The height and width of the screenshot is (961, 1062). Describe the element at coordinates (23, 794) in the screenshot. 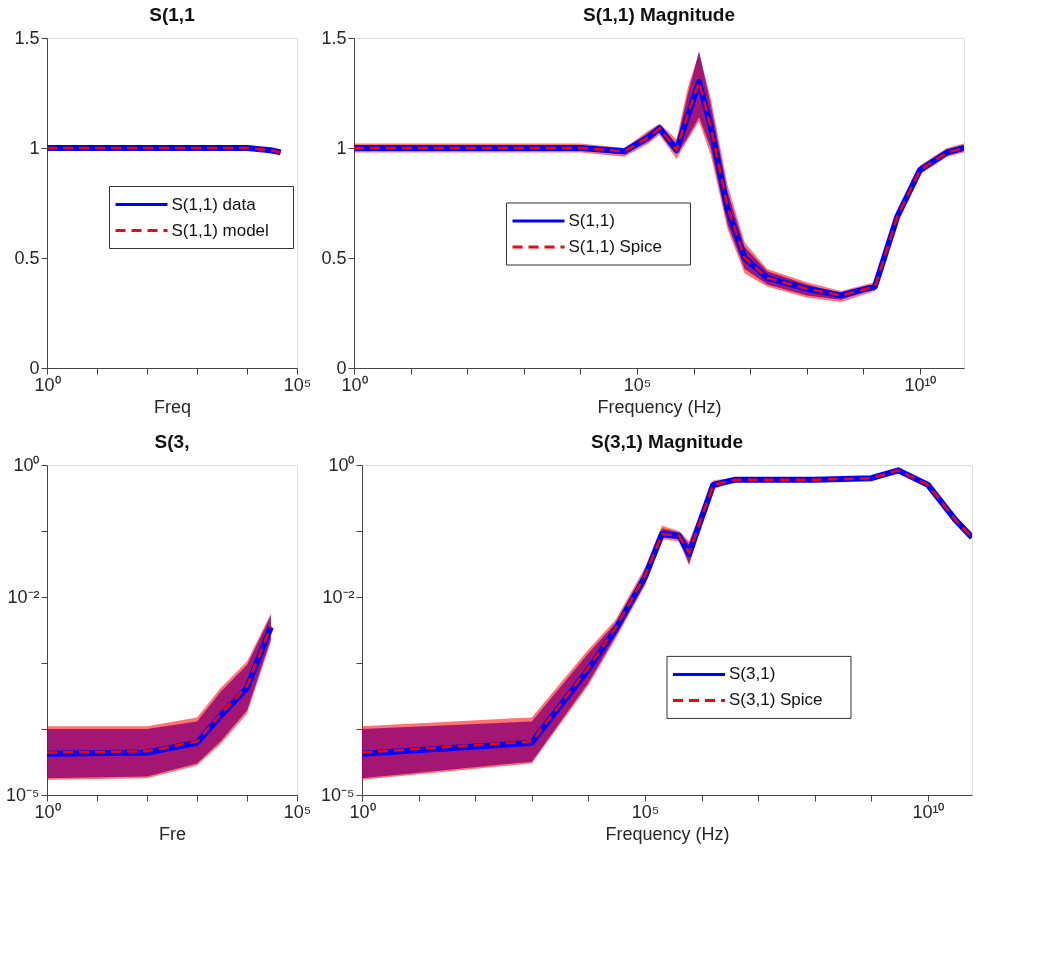

I see `y-tick-label: 10⁻⁵` at that location.